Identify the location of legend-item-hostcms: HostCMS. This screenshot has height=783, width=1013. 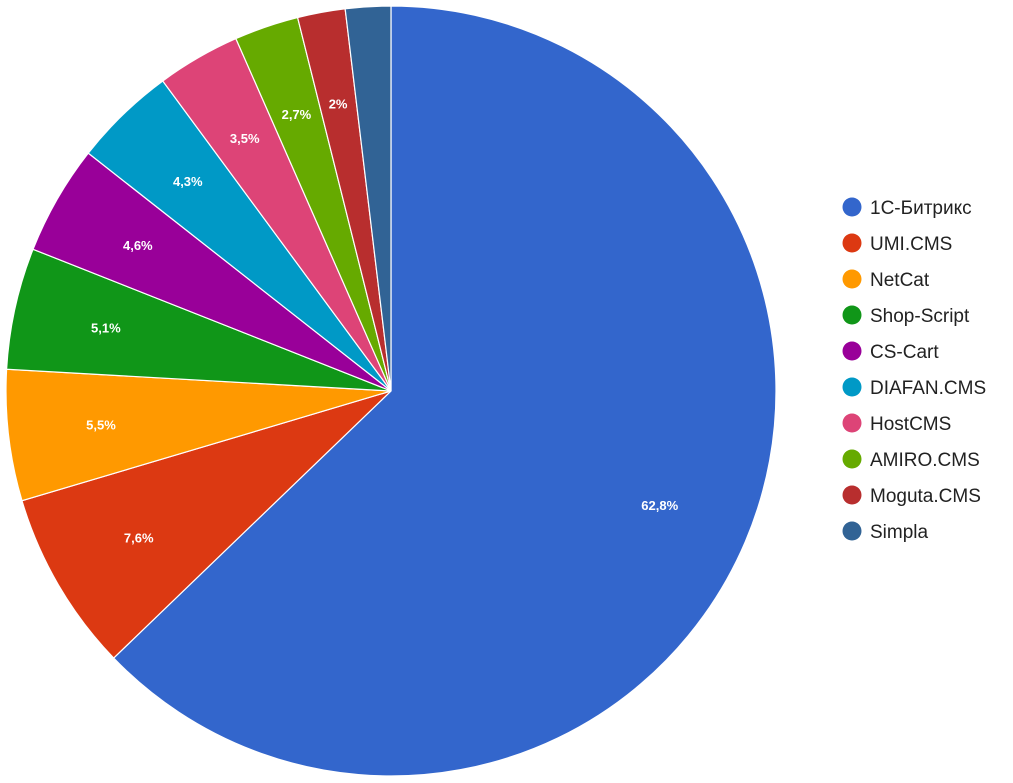
(896, 424).